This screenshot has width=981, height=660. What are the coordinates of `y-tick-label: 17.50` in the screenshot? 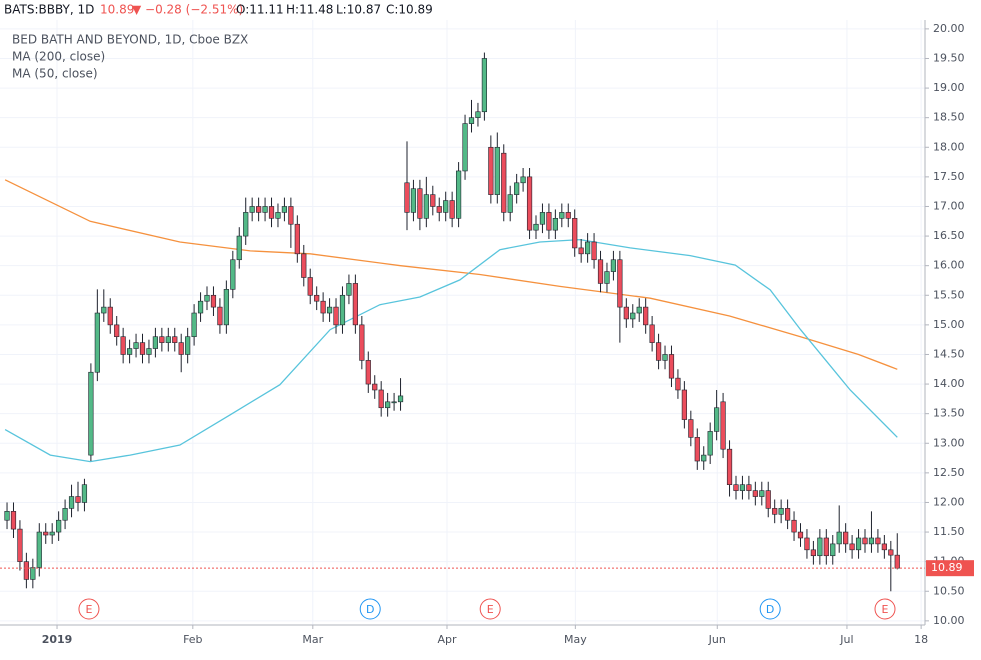 It's located at (949, 176).